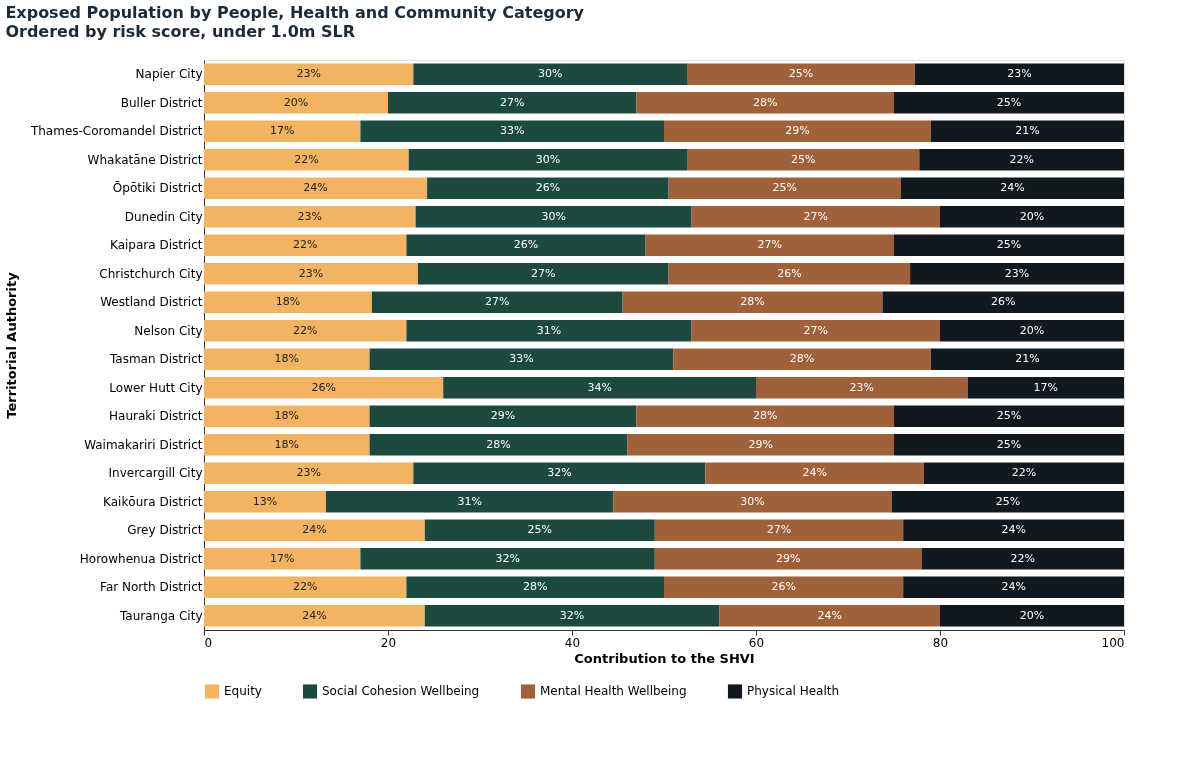 The height and width of the screenshot is (771, 1197). I want to click on y-tick-label: Hauraki District, so click(156, 416).